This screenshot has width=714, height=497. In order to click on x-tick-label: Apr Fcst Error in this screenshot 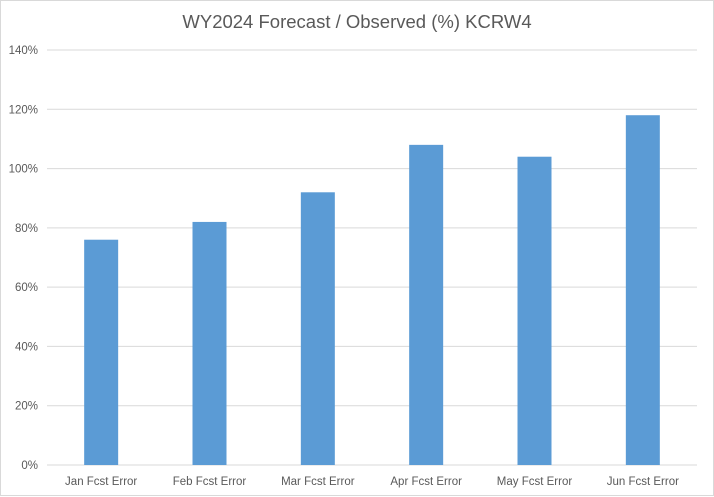, I will do `click(426, 482)`.